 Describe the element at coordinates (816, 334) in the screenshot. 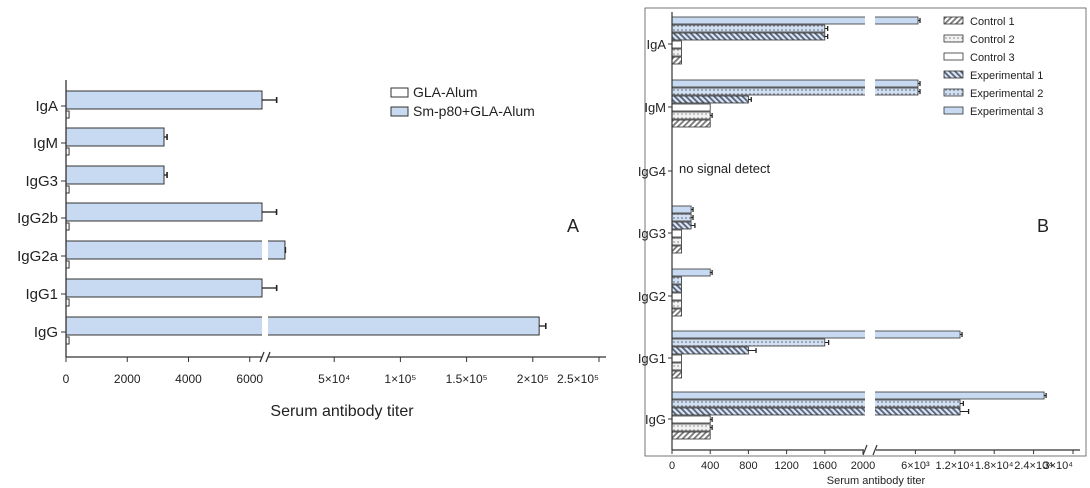

I see `bar-experimental-3-igg1` at that location.